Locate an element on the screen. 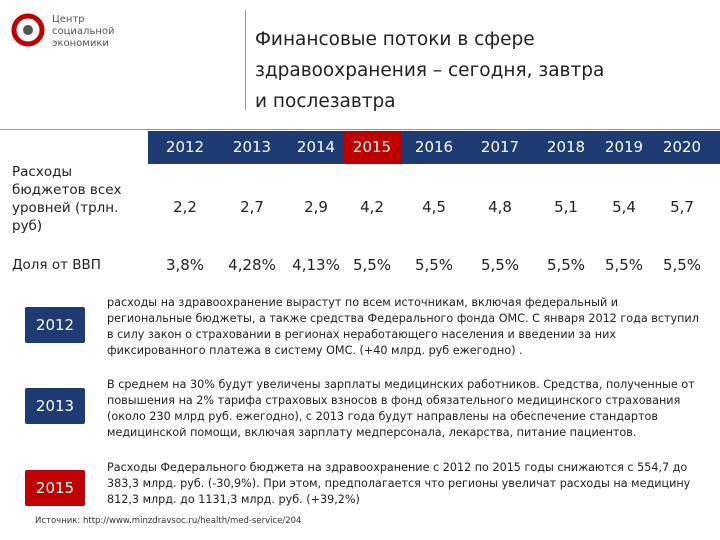 This screenshot has width=720, height=540. cell: 4,13% is located at coordinates (316, 265).